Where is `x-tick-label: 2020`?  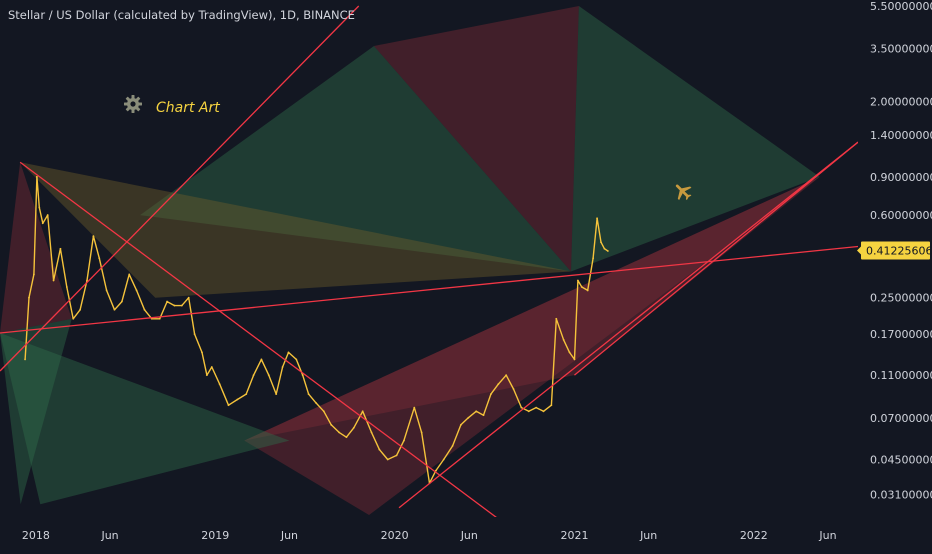 x-tick-label: 2020 is located at coordinates (395, 535).